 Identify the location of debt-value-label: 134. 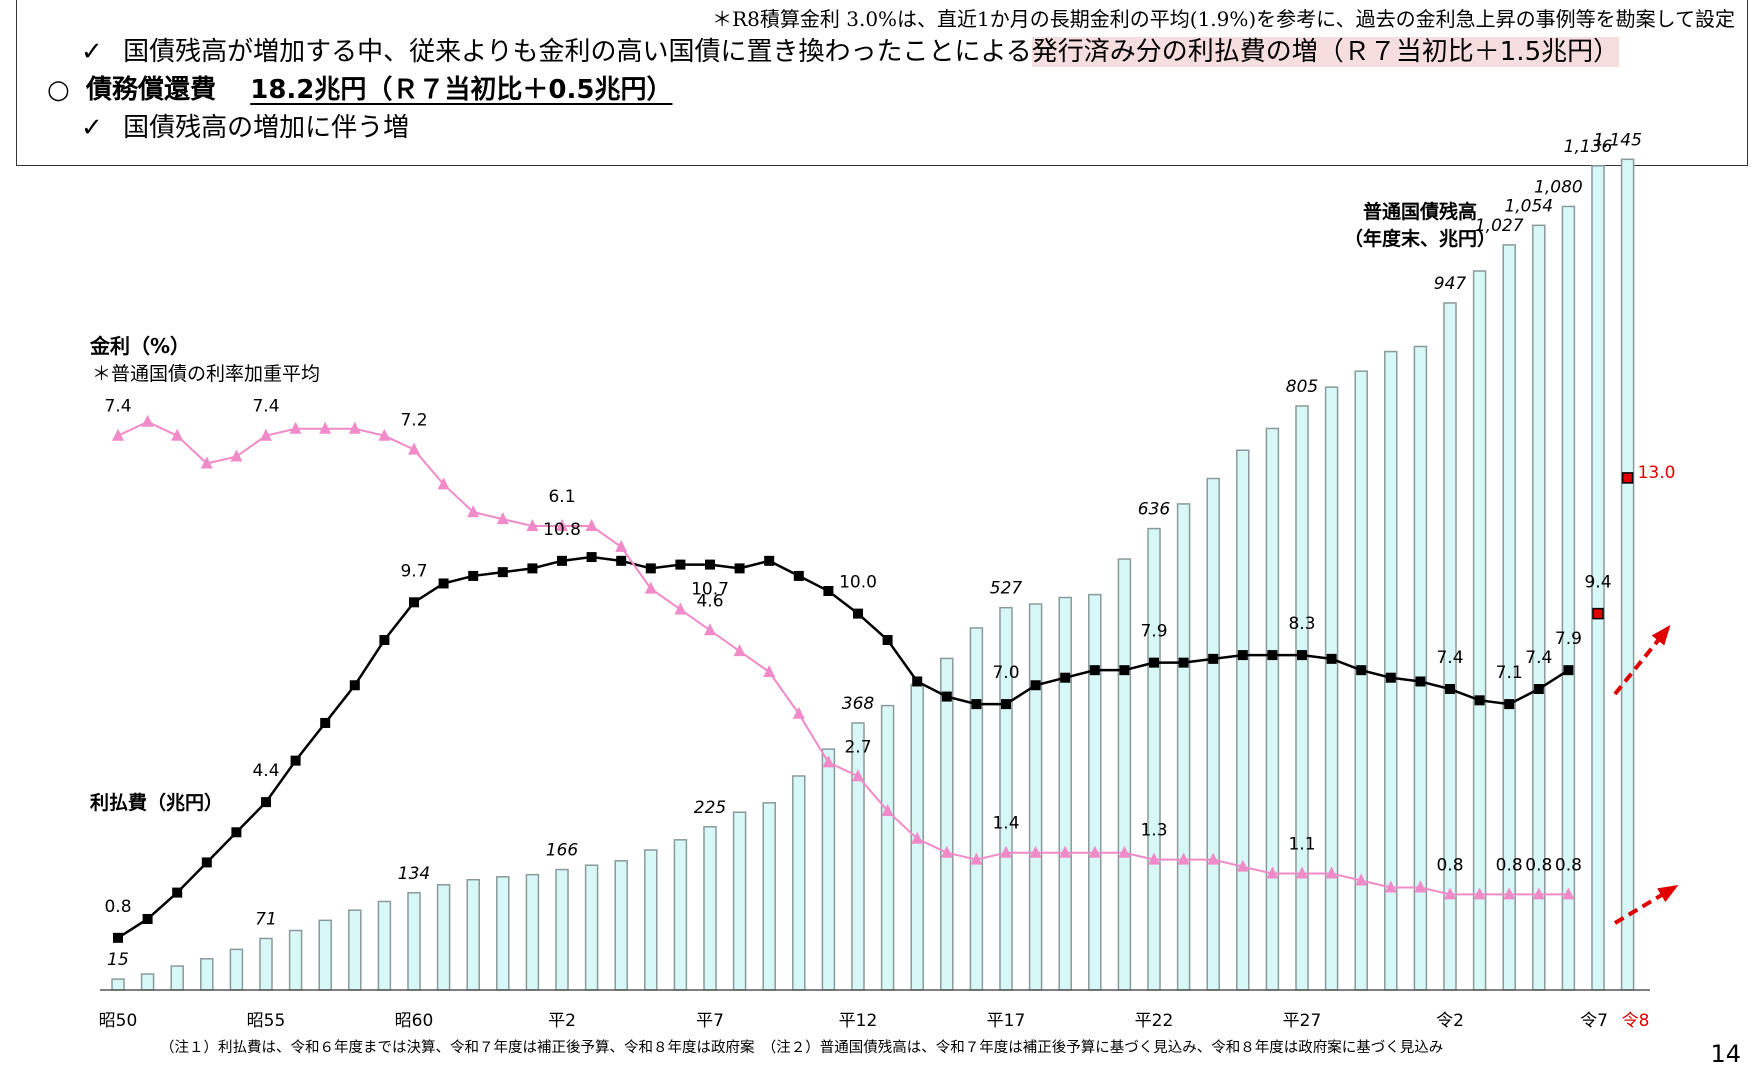
(414, 874).